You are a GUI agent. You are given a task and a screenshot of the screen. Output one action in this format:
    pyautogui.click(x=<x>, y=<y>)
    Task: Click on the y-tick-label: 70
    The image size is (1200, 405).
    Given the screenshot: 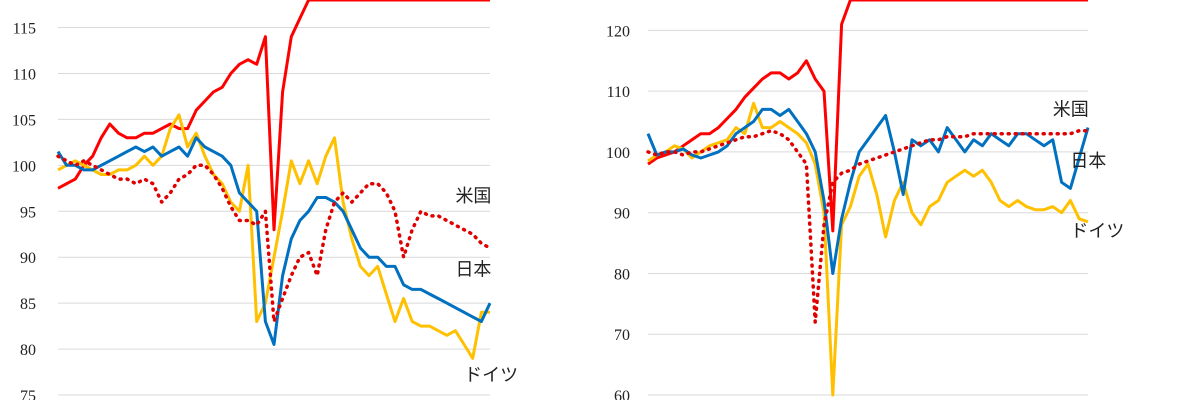 What is the action you would take?
    pyautogui.click(x=622, y=335)
    